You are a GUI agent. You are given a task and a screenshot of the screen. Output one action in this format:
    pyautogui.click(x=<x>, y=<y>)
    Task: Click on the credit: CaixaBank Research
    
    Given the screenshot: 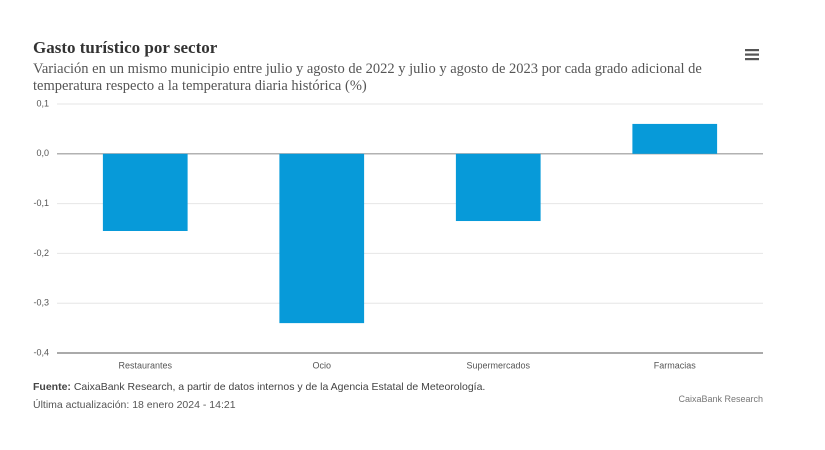 What is the action you would take?
    pyautogui.click(x=720, y=399)
    